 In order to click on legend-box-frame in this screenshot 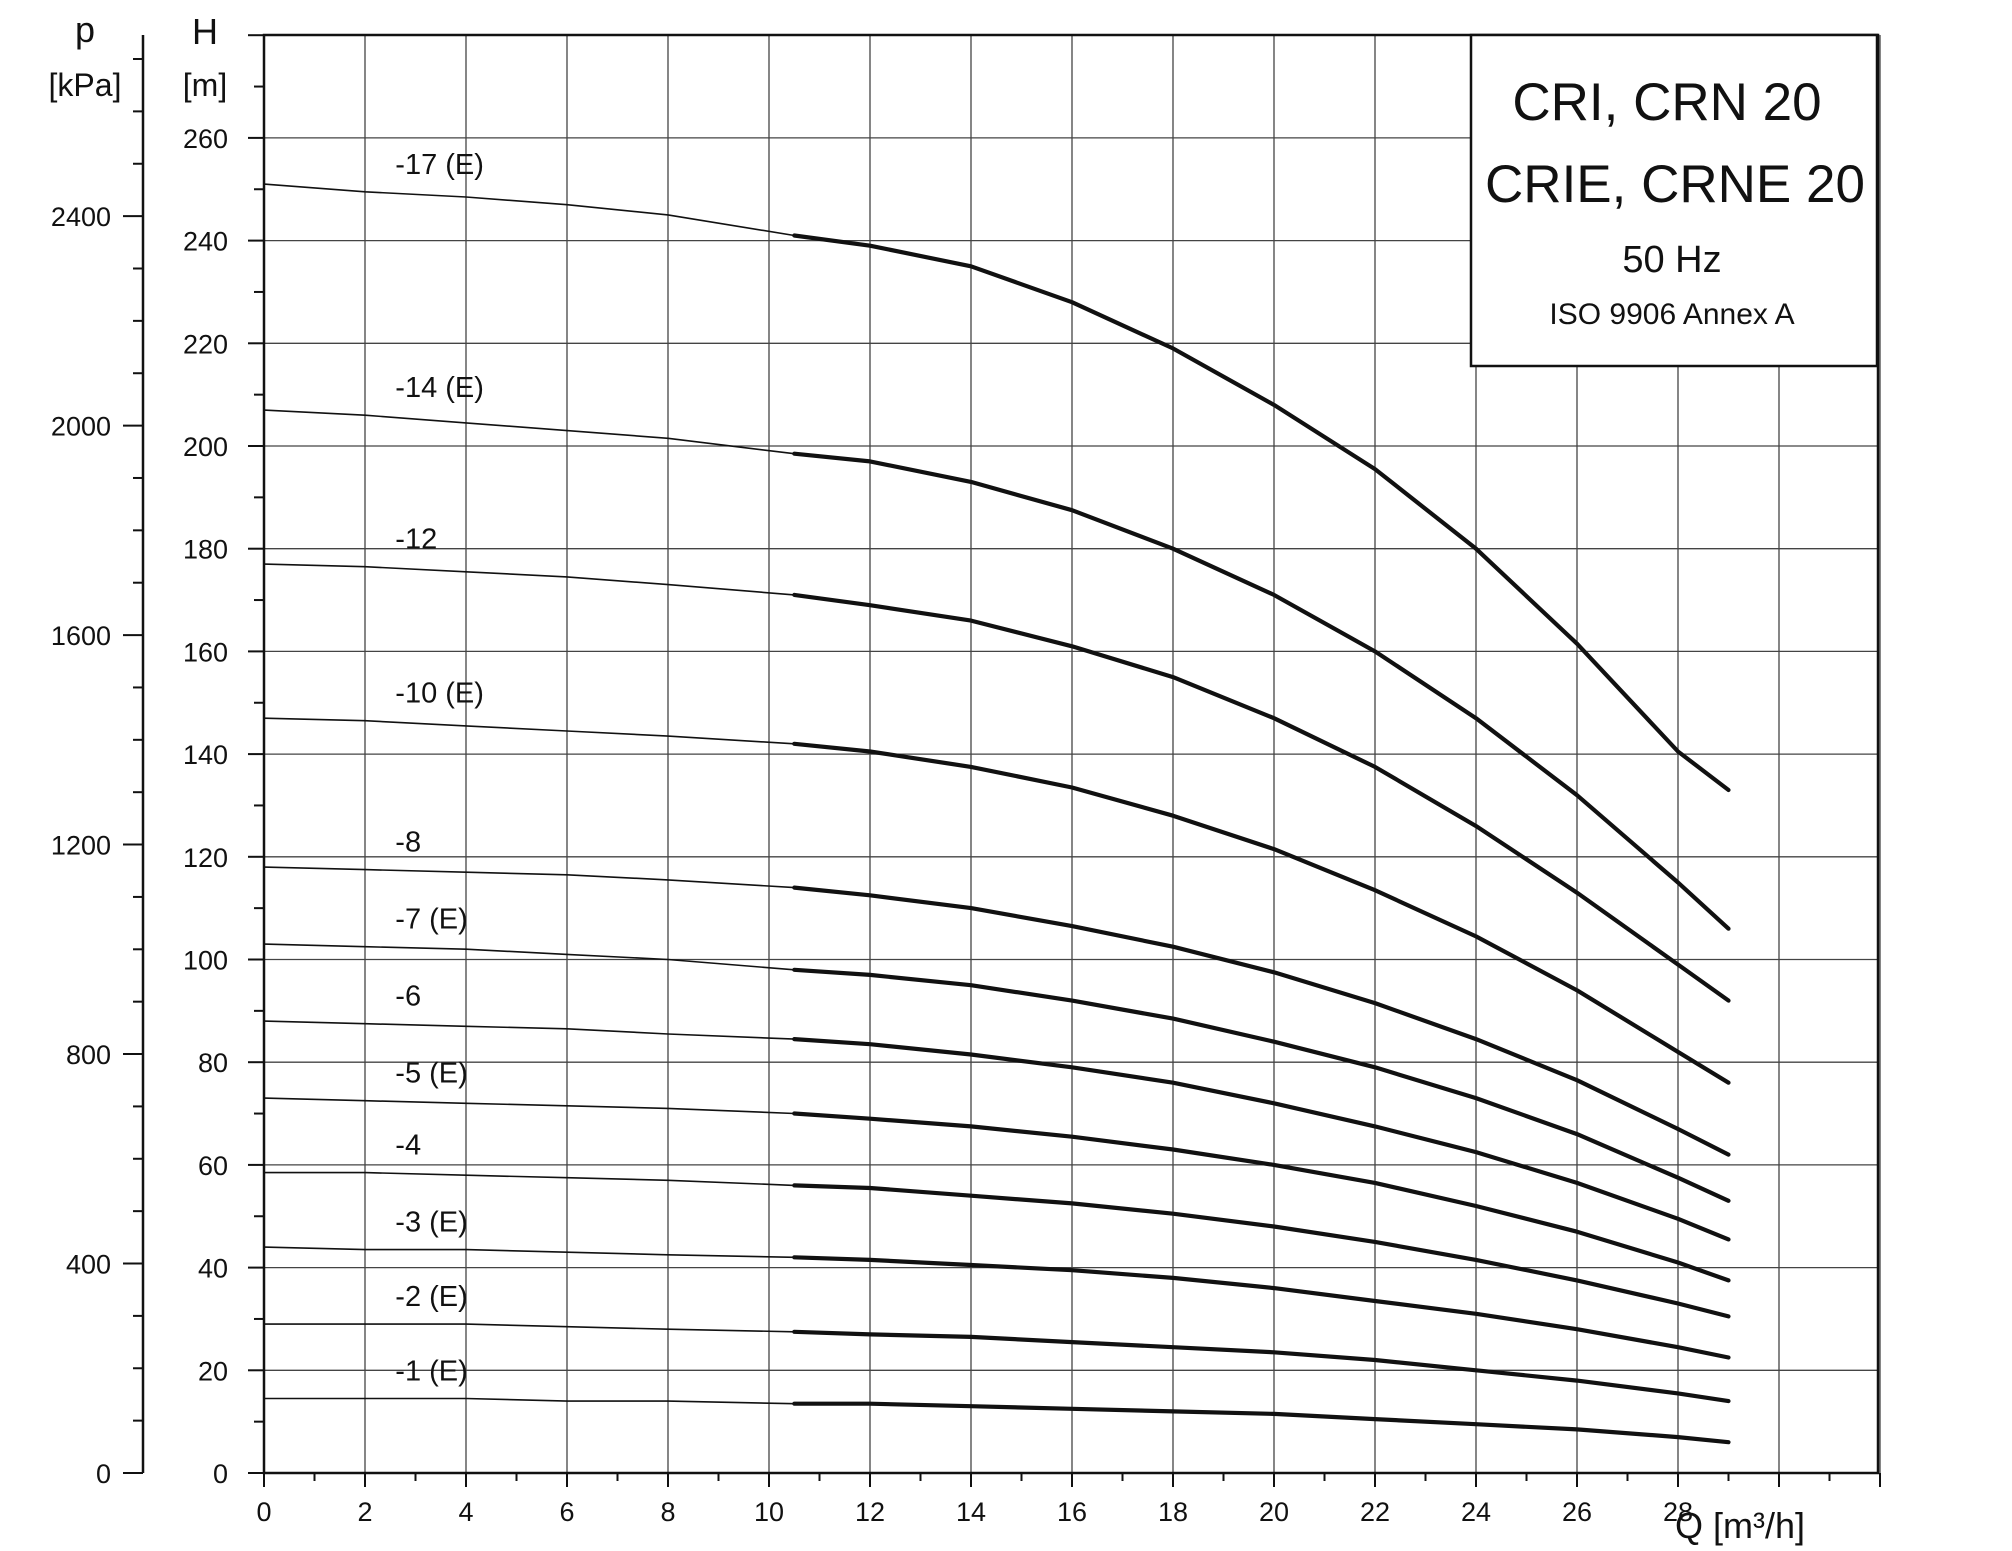, I will do `click(1674, 200)`.